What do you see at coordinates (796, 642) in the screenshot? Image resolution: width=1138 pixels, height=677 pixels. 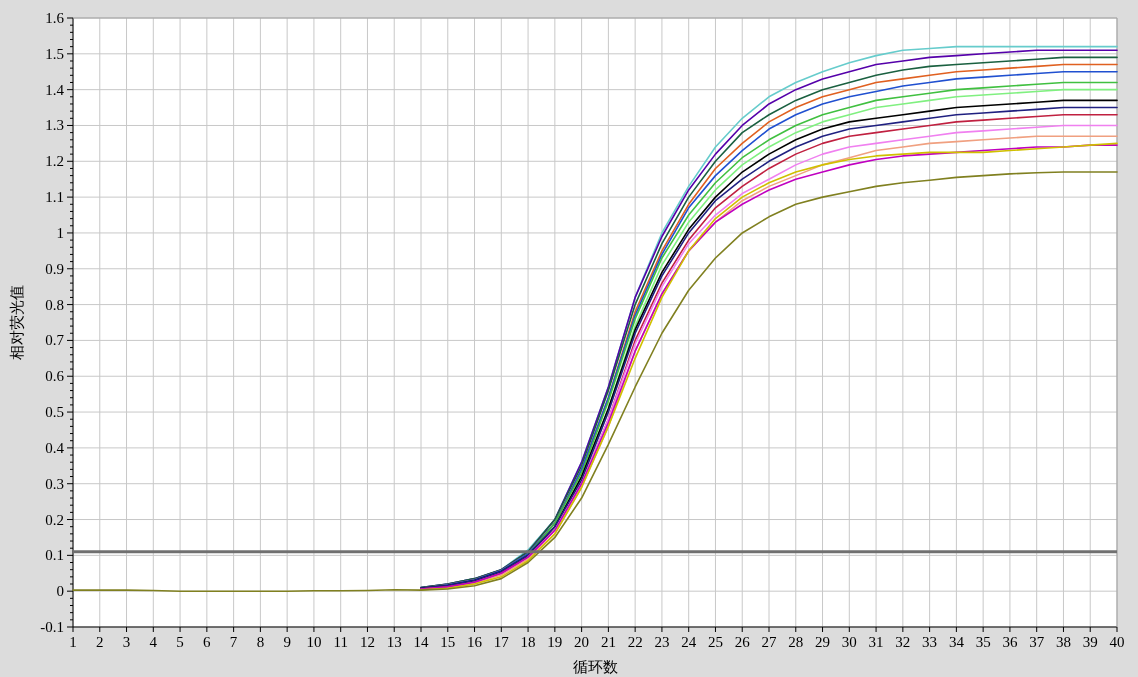 I see `x-tick-label: 28` at bounding box center [796, 642].